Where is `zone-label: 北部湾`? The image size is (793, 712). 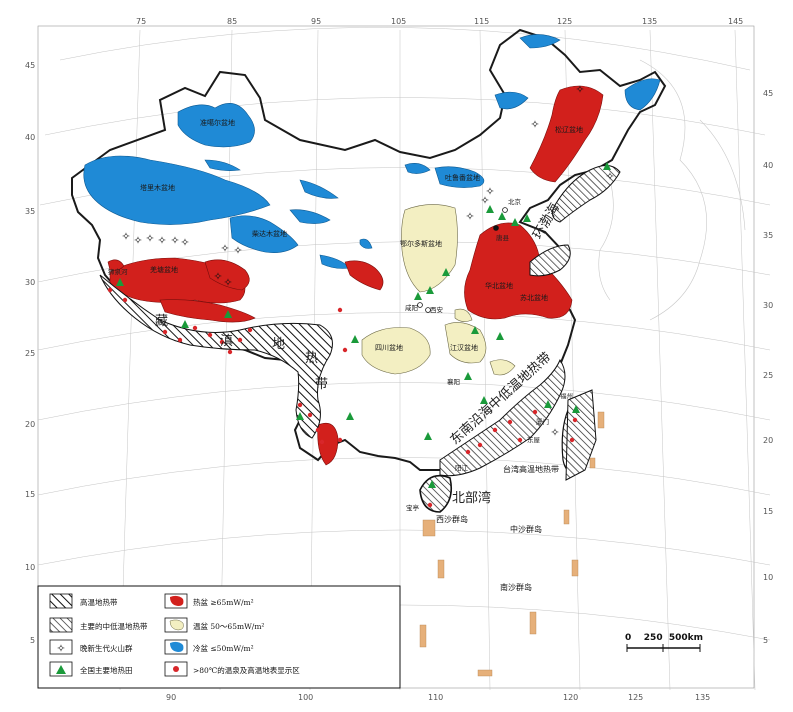
zone-label: 北部湾 is located at coordinates (471, 498).